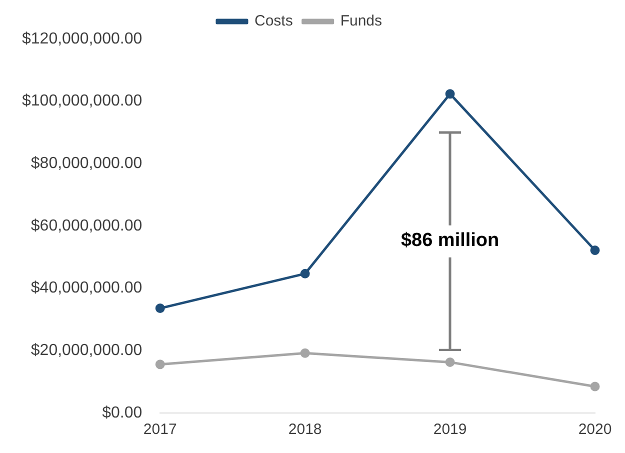  What do you see at coordinates (595, 429) in the screenshot?
I see `x-tick-label: 2020` at bounding box center [595, 429].